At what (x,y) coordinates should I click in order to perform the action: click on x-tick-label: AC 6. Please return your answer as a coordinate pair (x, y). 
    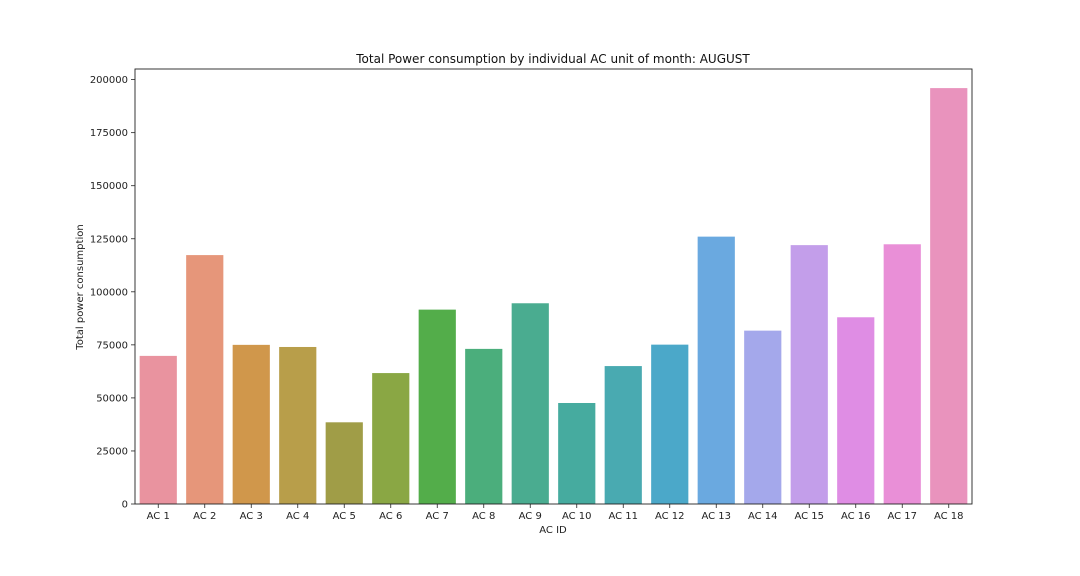
    Looking at the image, I should click on (390, 516).